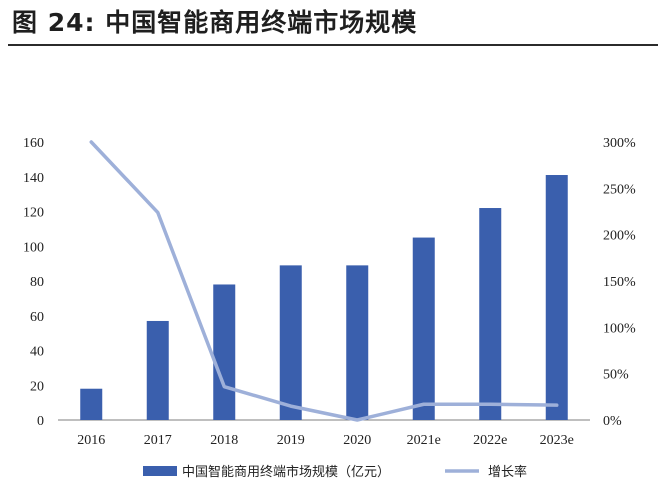  Describe the element at coordinates (490, 314) in the screenshot. I see `bar-2022e` at that location.